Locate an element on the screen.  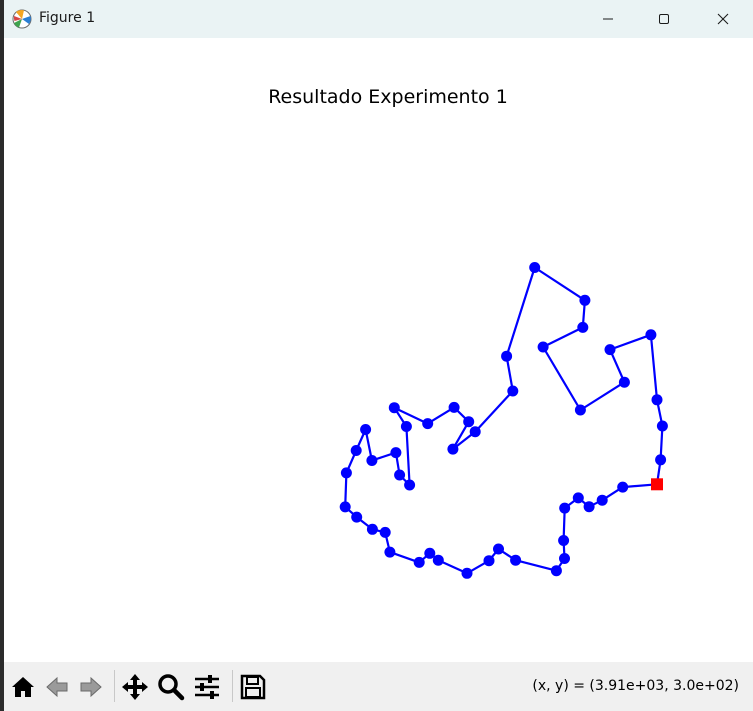
maximize-icon is located at coordinates (664, 19).